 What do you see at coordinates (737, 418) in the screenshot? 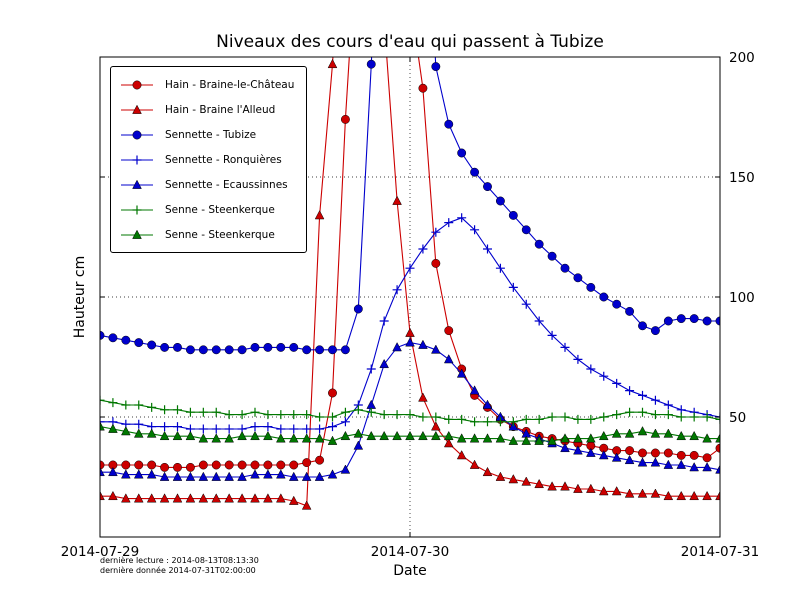
I see `y-tick-label: 50` at bounding box center [737, 418].